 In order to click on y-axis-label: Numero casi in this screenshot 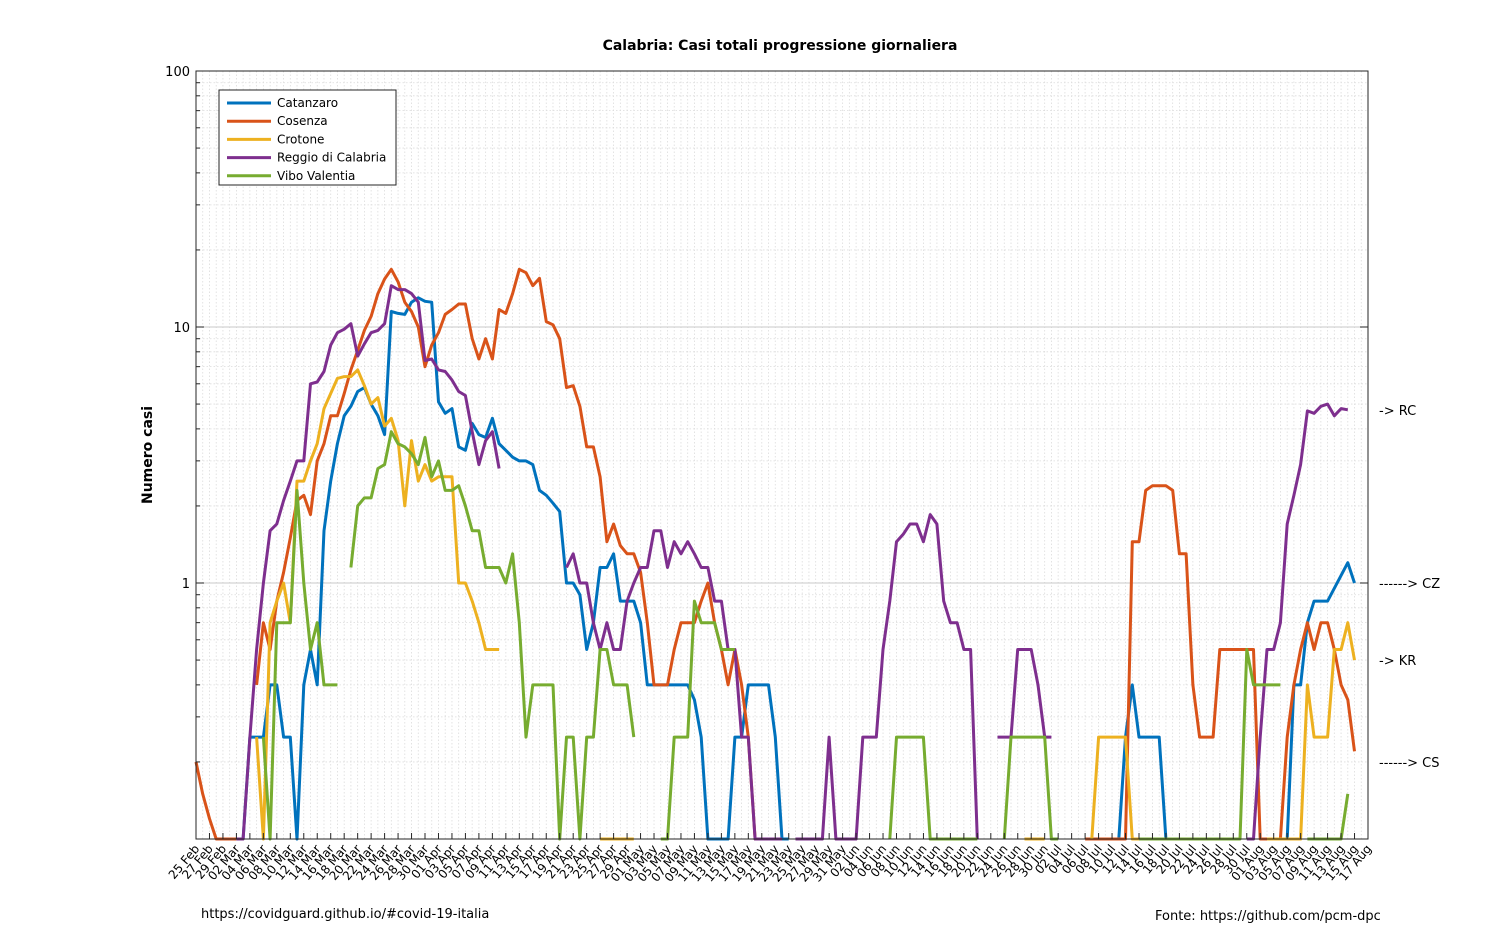, I will do `click(148, 455)`.